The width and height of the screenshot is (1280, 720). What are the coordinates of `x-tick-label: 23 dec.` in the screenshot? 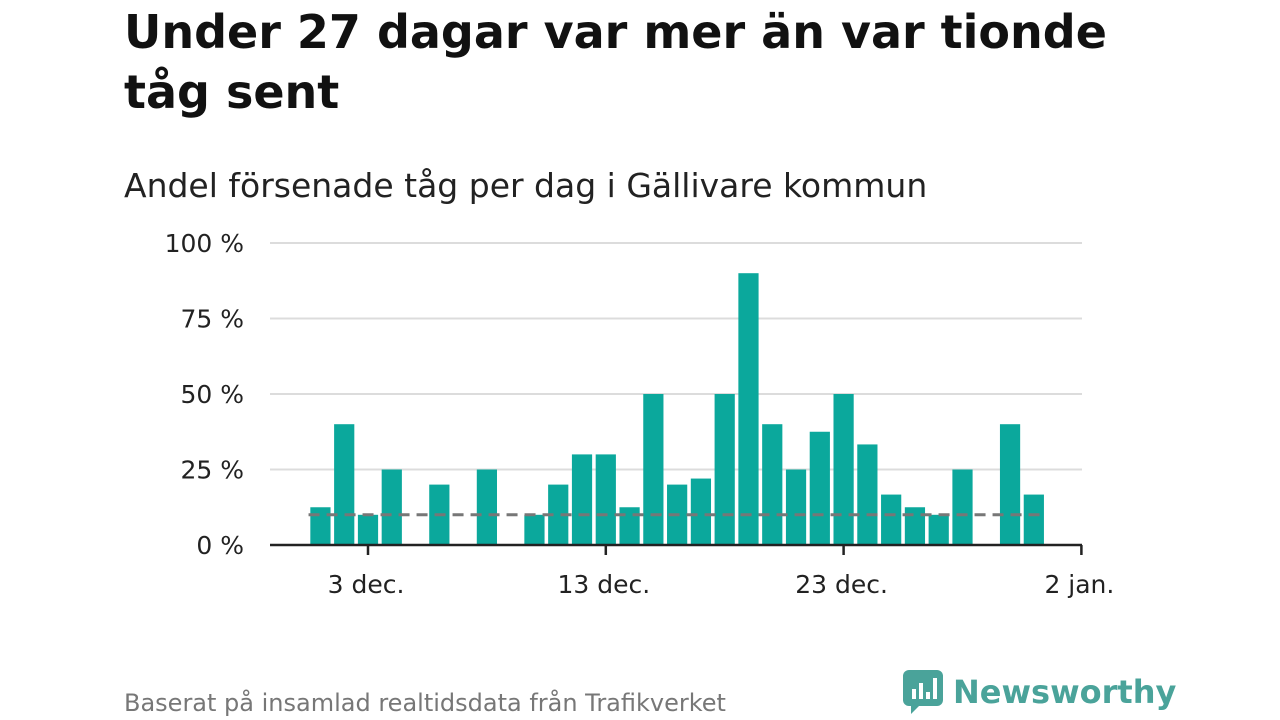 It's located at (841, 584).